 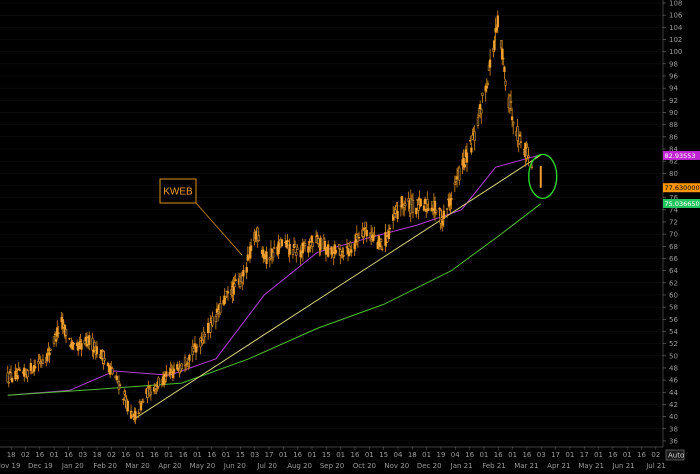 I want to click on y-tick-label: 82, so click(x=673, y=162).